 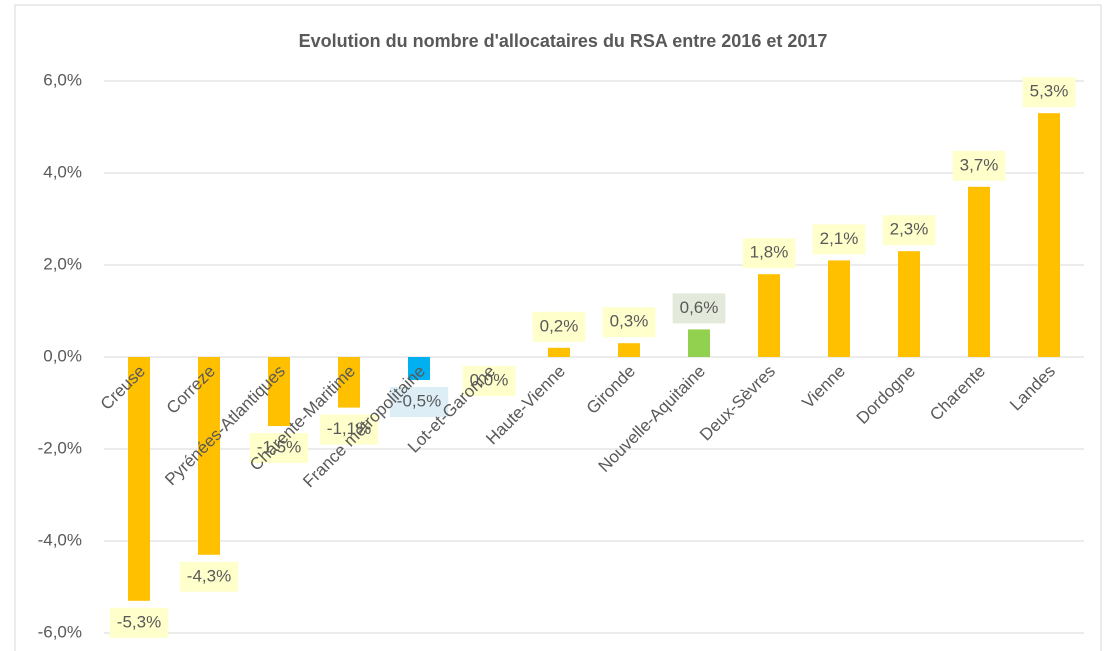 I want to click on value-label: 5,3%, so click(x=1049, y=92).